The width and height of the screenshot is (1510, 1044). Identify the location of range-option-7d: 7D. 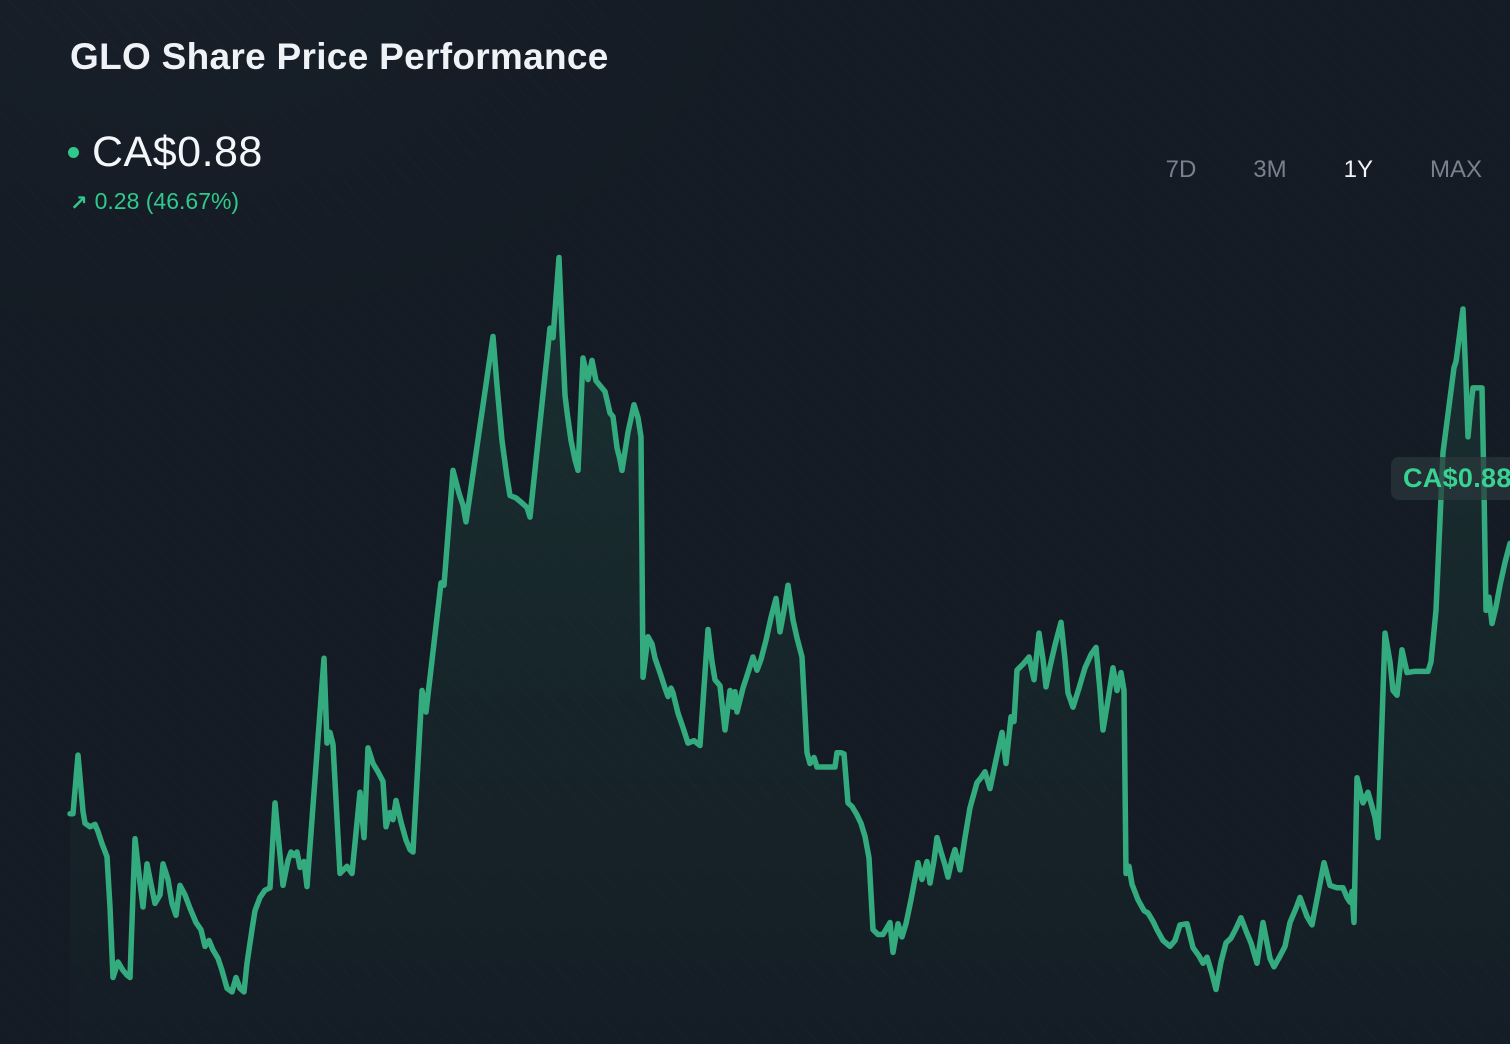
(1181, 169).